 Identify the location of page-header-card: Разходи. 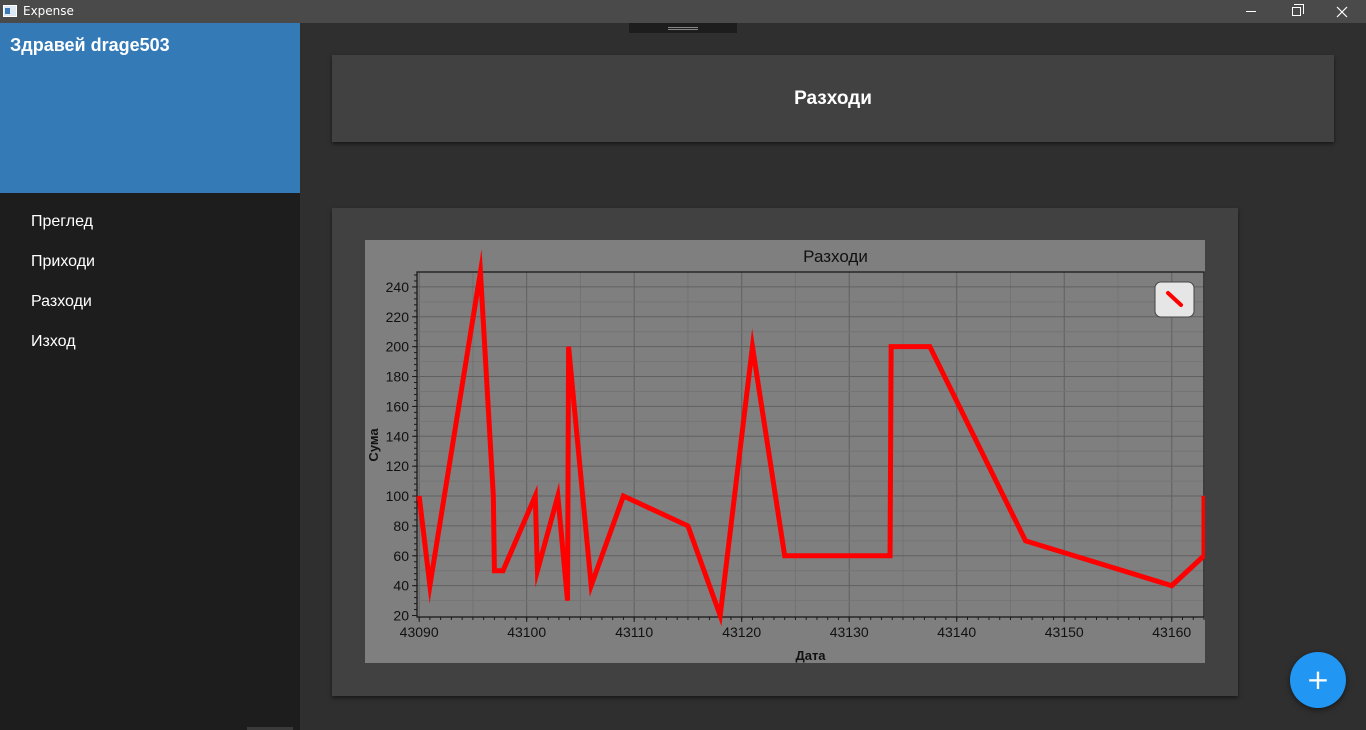
(833, 98).